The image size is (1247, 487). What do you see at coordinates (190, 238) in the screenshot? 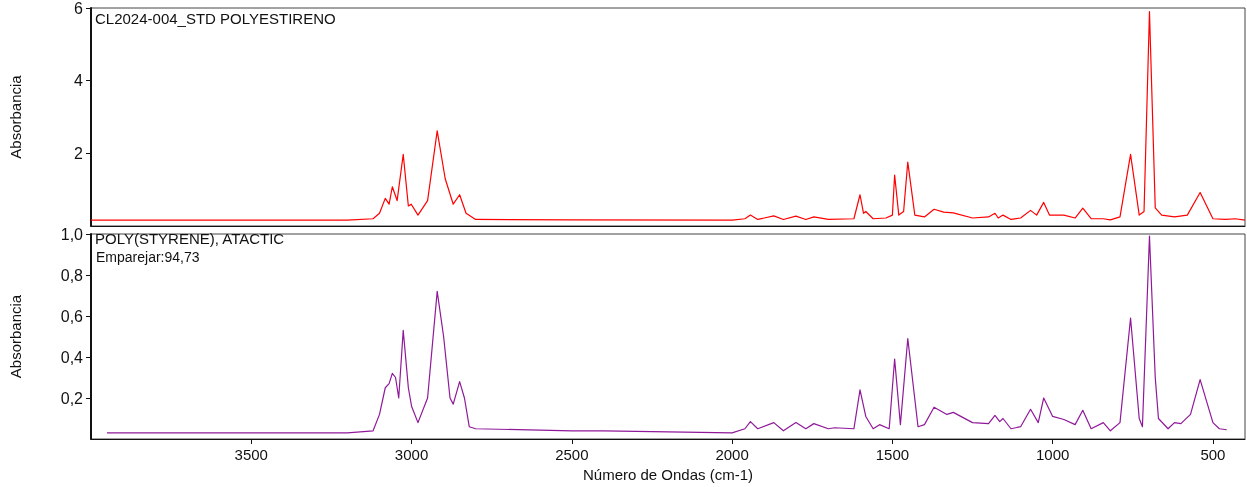
I see `chart-title: POLY(STYRENE), ATACTIC` at bounding box center [190, 238].